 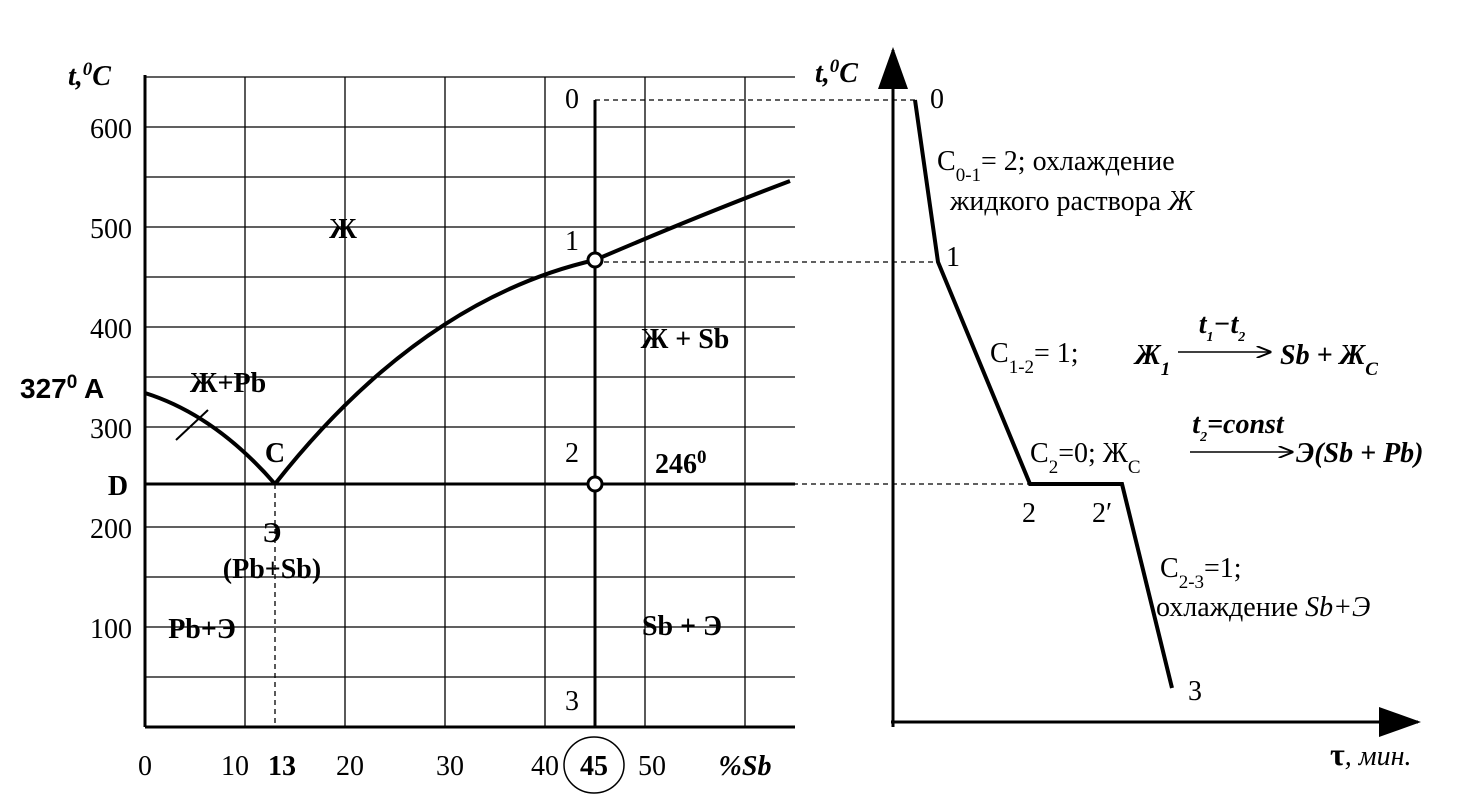 What do you see at coordinates (210, 438) in the screenshot?
I see `liquidus-pb` at bounding box center [210, 438].